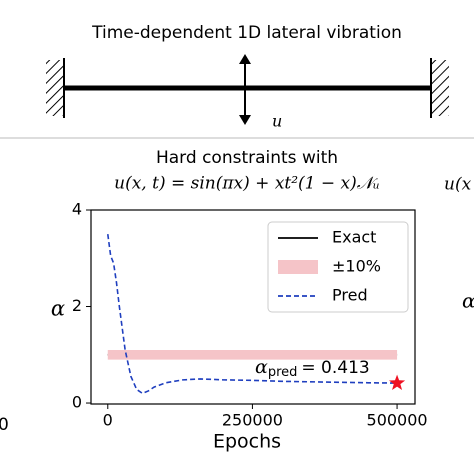 The width and height of the screenshot is (474, 474). I want to click on diagram-title: Time-dependent 1D lateral vibration, so click(246, 33).